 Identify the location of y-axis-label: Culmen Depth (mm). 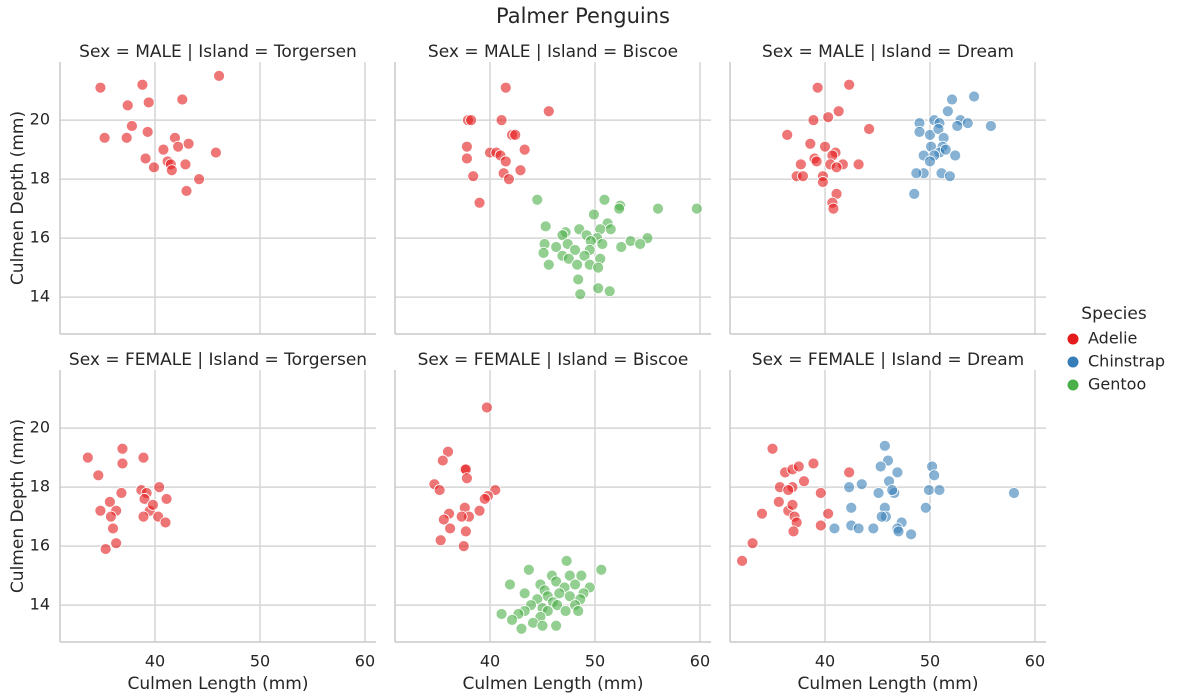
(18, 506).